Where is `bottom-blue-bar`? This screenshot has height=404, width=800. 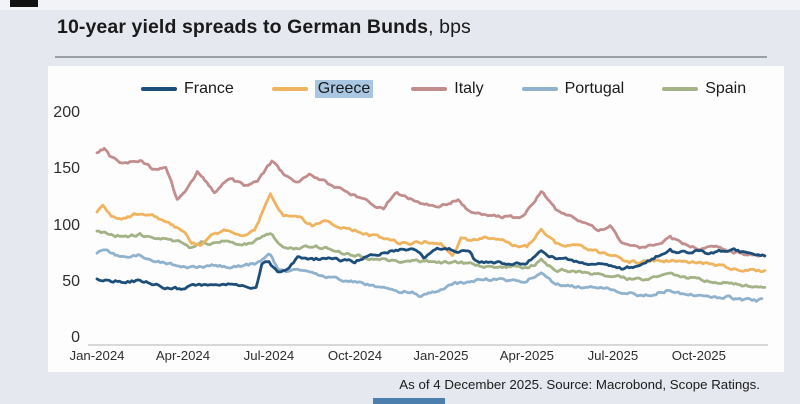
bottom-blue-bar is located at coordinates (409, 401).